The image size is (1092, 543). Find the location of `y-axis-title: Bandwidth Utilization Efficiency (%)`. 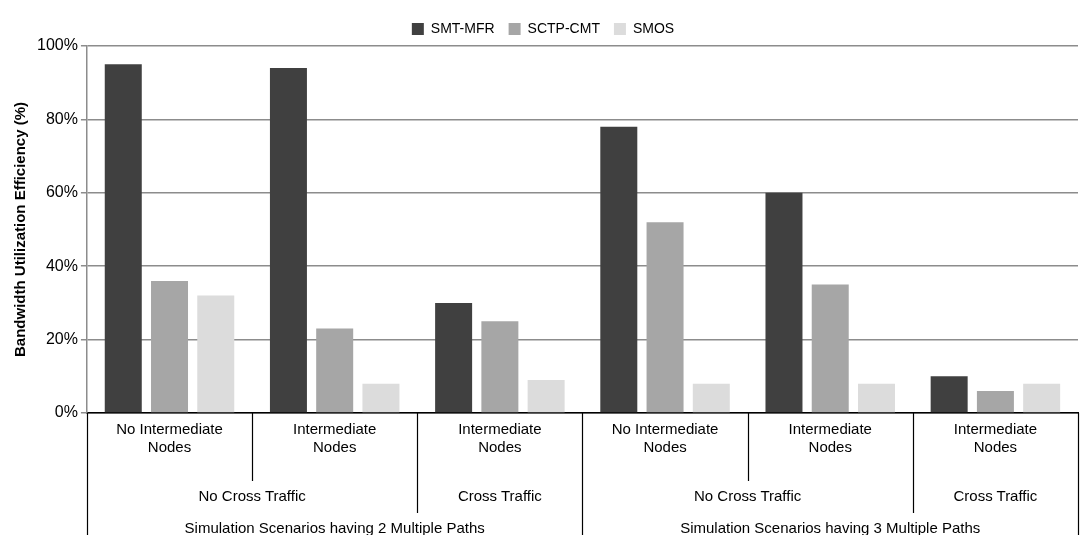

y-axis-title: Bandwidth Utilization Efficiency (%) is located at coordinates (20, 229).